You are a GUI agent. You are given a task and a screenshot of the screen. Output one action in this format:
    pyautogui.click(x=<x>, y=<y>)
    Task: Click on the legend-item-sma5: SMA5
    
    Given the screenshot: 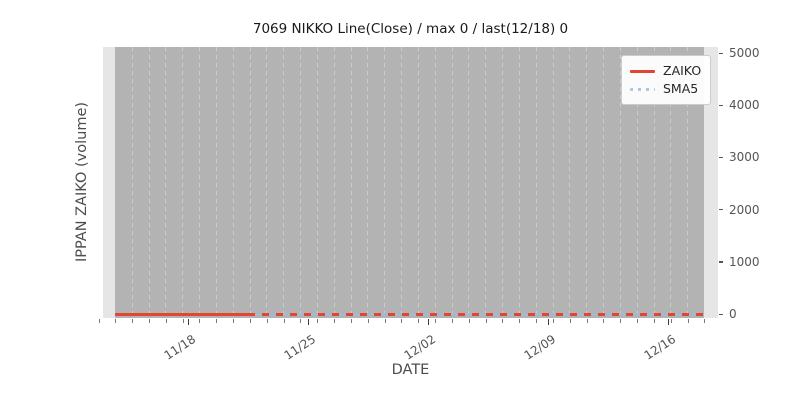 What is the action you would take?
    pyautogui.click(x=666, y=89)
    